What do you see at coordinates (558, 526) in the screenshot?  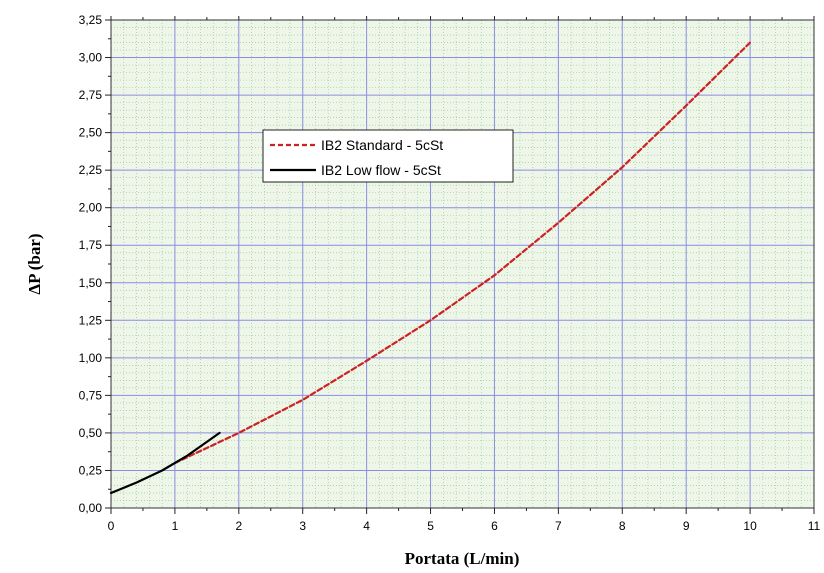 I see `x-tick-label: 7` at bounding box center [558, 526].